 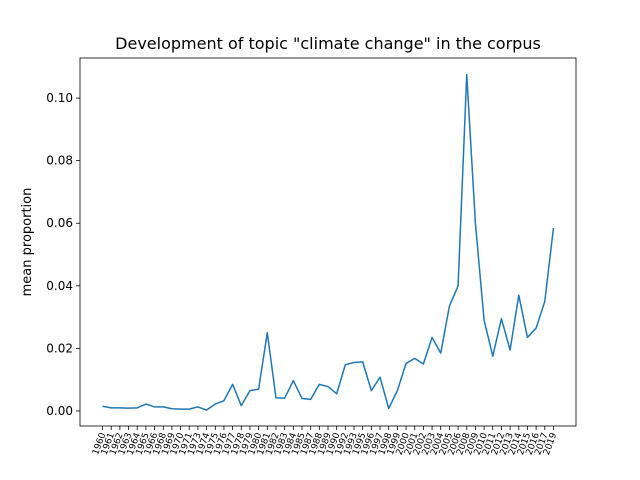 What do you see at coordinates (59, 411) in the screenshot?
I see `y-tick-label: 0.00` at bounding box center [59, 411].